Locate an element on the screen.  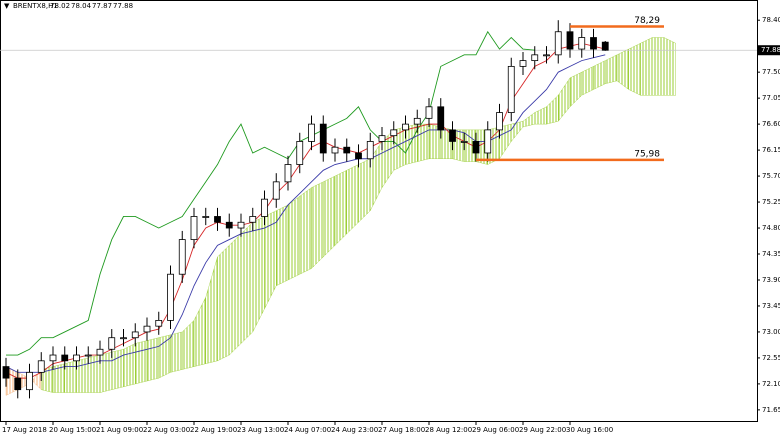
x-tick-label: 28 Aug 12:00 is located at coordinates (448, 430).